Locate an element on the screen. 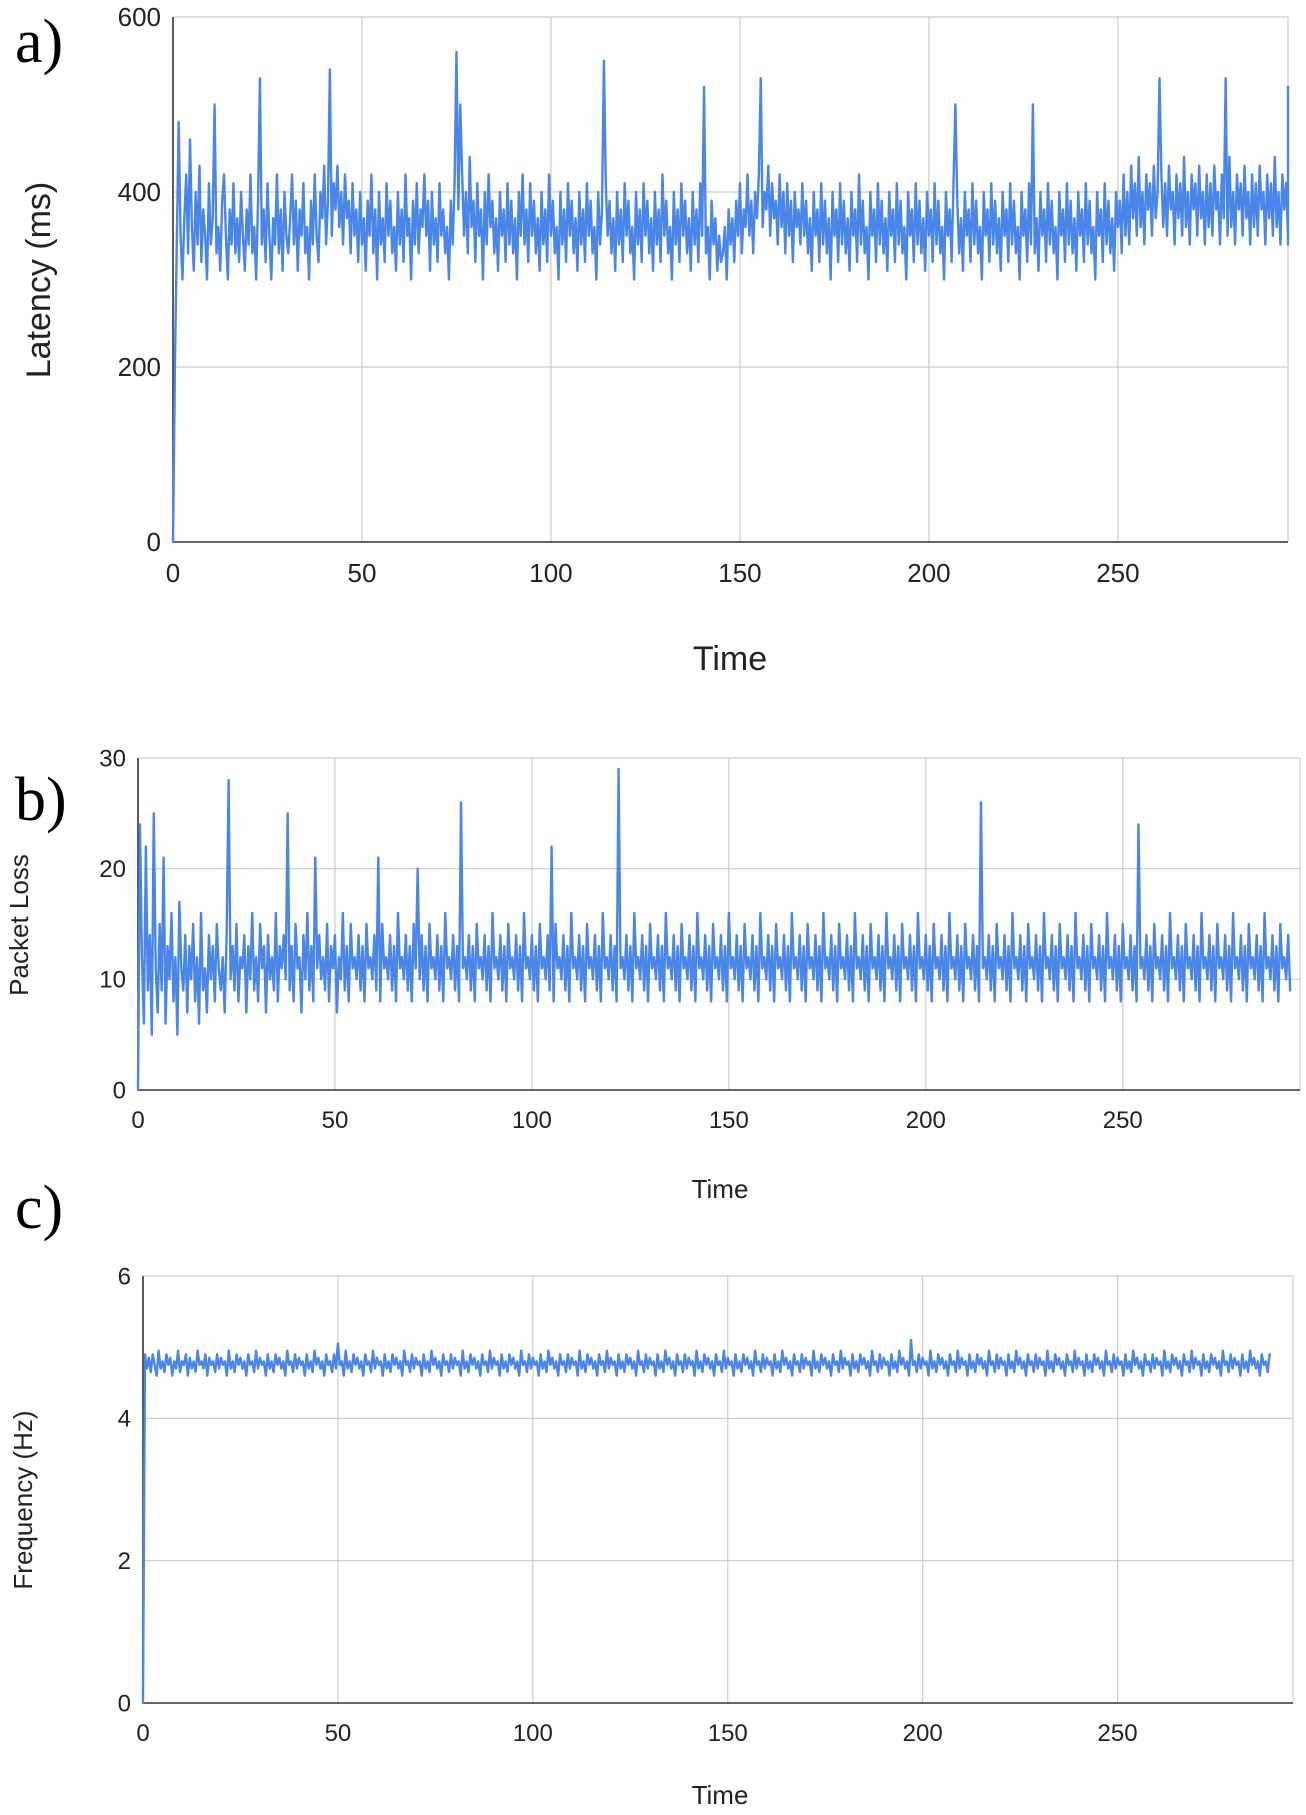 The height and width of the screenshot is (1815, 1306). panel-label-c: c) is located at coordinates (39, 1208).